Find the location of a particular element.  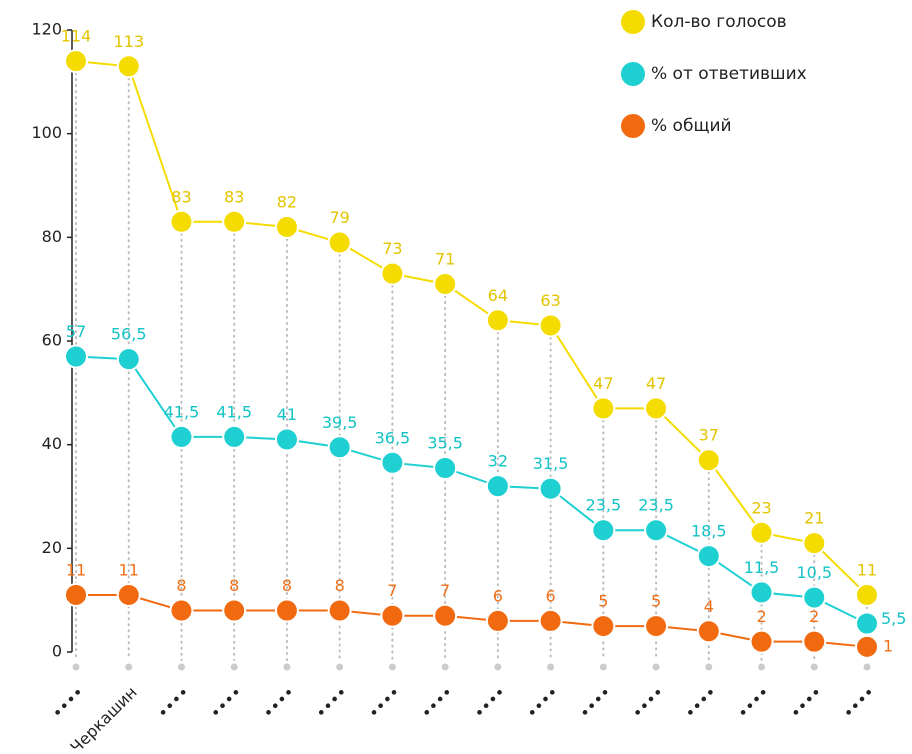

data-label: 37 is located at coordinates (709, 435).